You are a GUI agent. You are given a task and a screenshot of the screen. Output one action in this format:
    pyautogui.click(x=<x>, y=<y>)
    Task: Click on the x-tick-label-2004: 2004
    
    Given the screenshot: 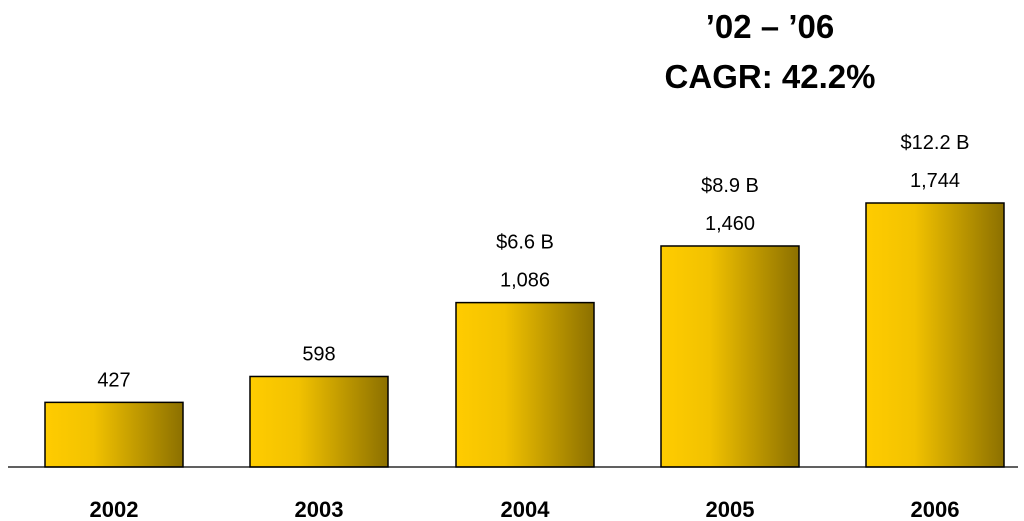 What is the action you would take?
    pyautogui.click(x=526, y=509)
    